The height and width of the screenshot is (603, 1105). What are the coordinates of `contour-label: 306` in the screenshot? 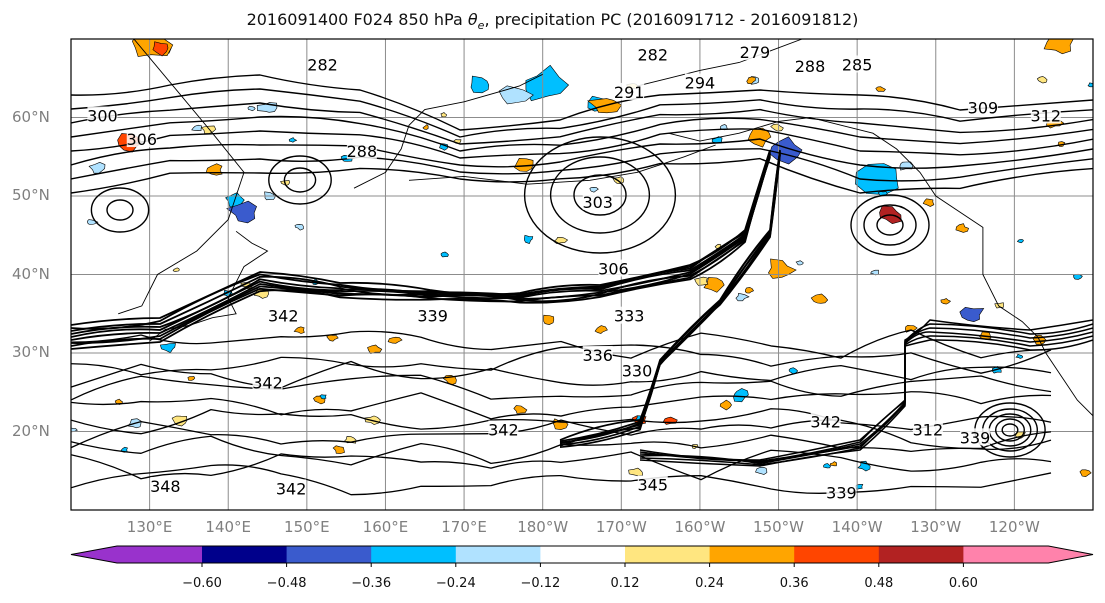 It's located at (141, 139).